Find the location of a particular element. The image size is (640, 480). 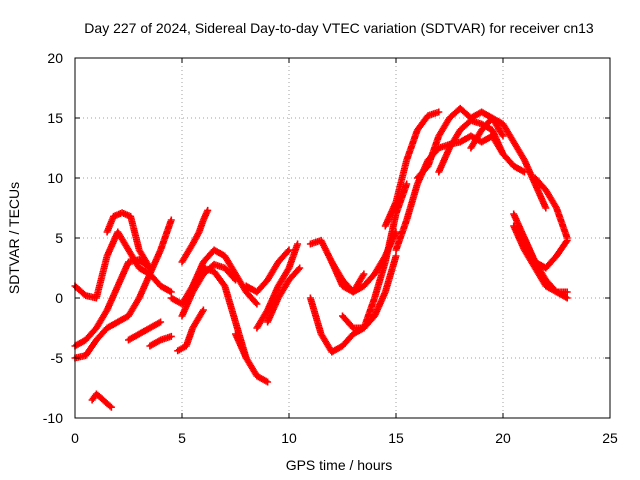

series-arc-w is located at coordinates (460, 143).